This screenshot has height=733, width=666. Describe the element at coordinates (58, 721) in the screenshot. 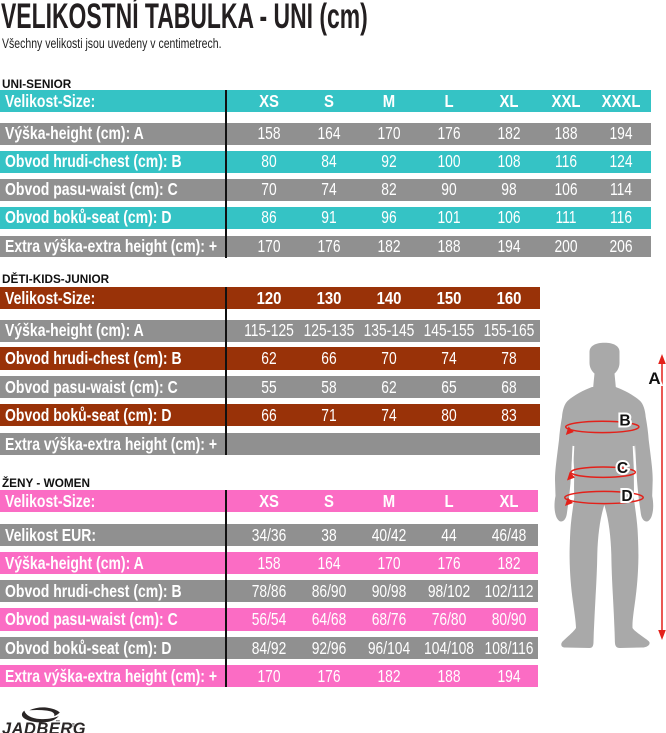

I see `svg-text: ™` at that location.